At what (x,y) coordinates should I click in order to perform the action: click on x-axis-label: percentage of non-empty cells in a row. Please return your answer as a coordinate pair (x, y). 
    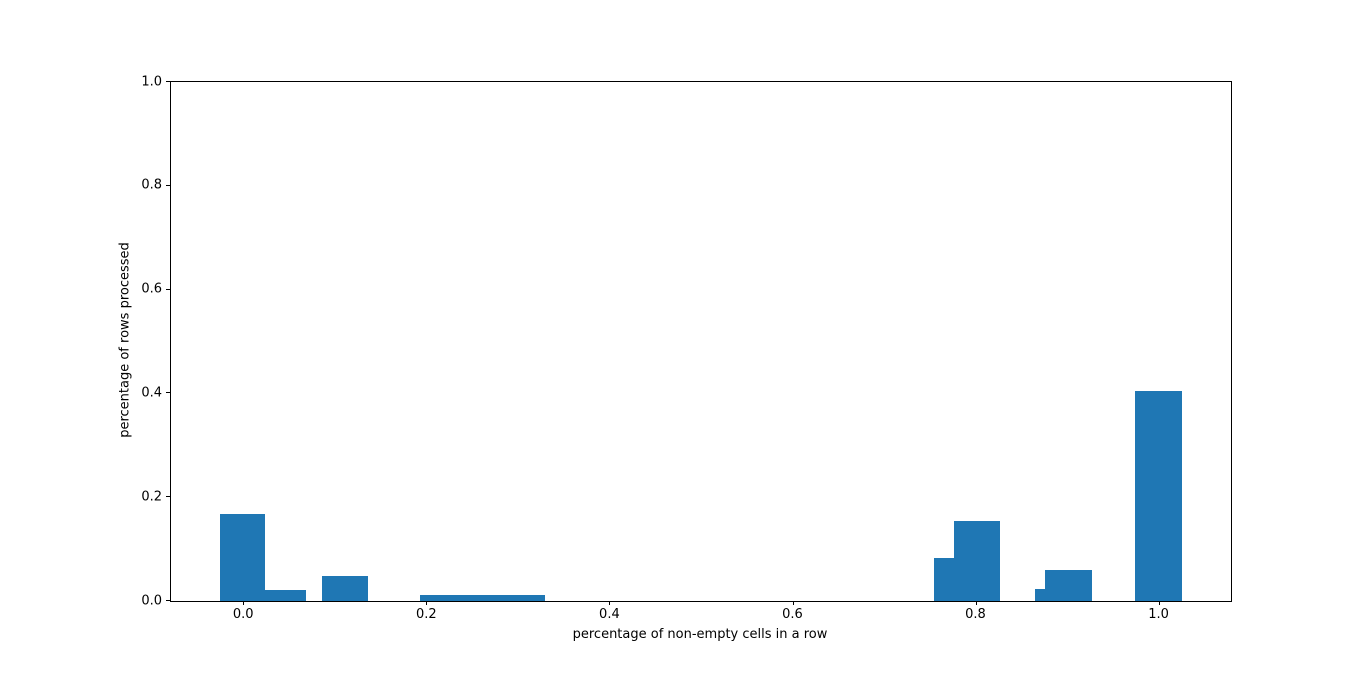
    Looking at the image, I should click on (700, 634).